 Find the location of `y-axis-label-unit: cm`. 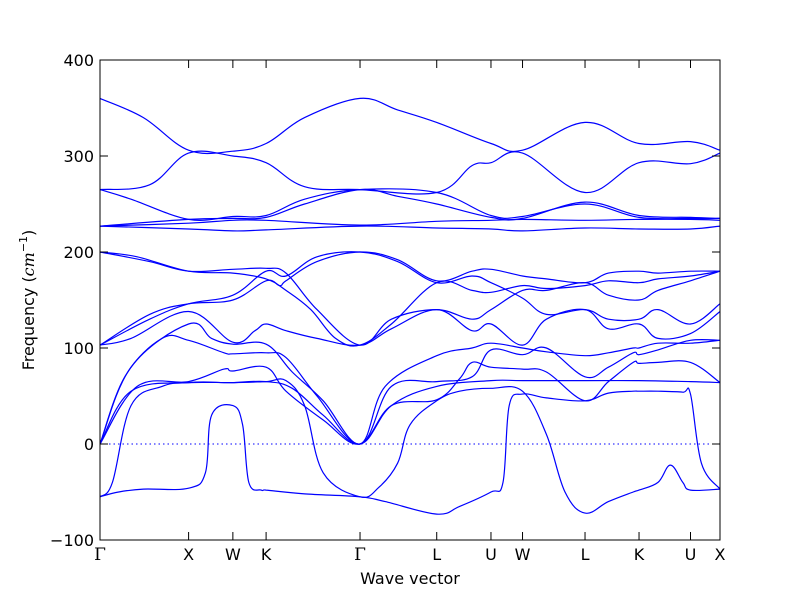

y-axis-label-unit: cm is located at coordinates (28, 264).